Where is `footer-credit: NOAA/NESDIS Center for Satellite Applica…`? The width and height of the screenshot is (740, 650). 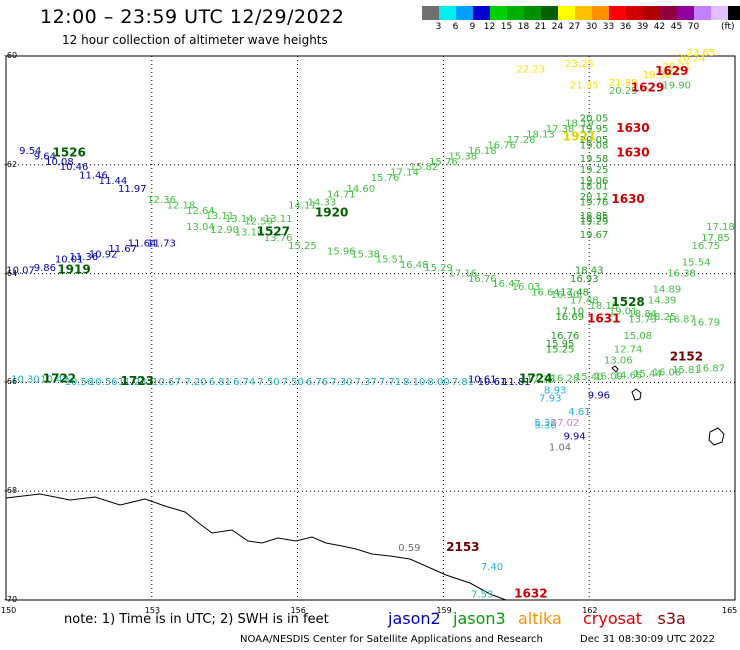
footer-credit: NOAA/NESDIS Center for Satellite Applica… is located at coordinates (391, 639).